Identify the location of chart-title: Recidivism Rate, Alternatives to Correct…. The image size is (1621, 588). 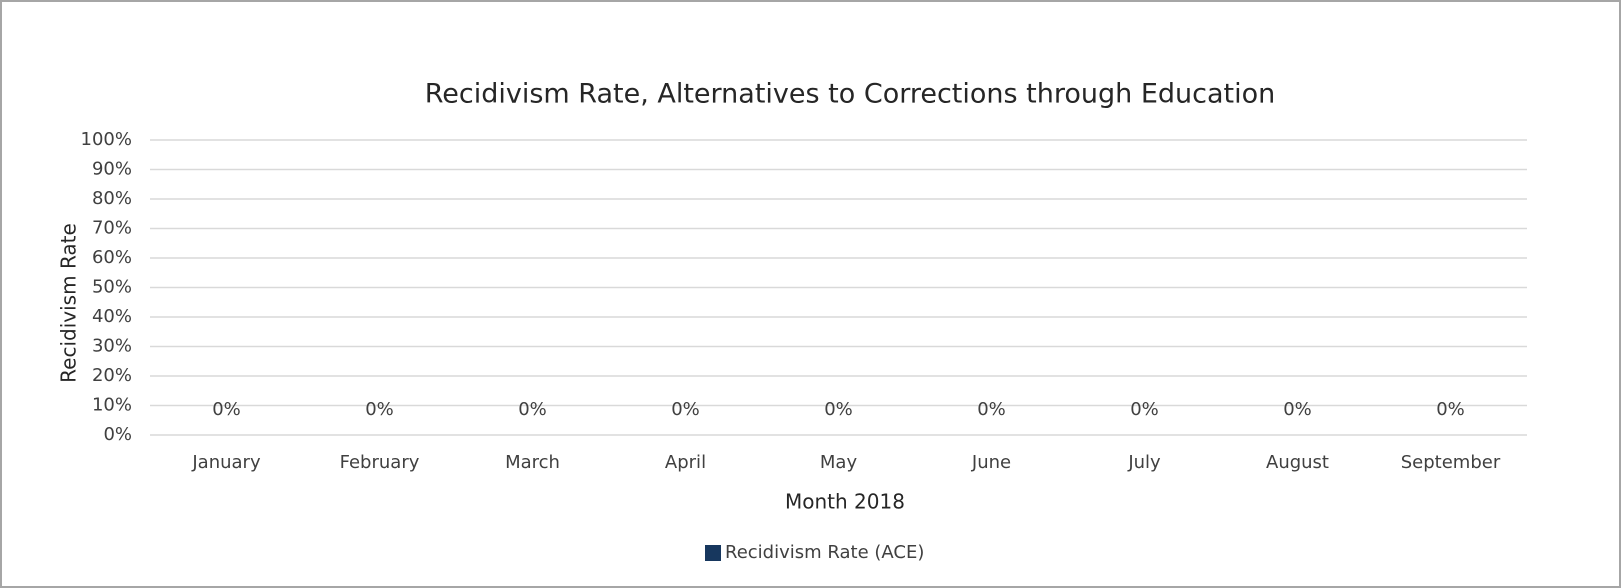
(850, 94).